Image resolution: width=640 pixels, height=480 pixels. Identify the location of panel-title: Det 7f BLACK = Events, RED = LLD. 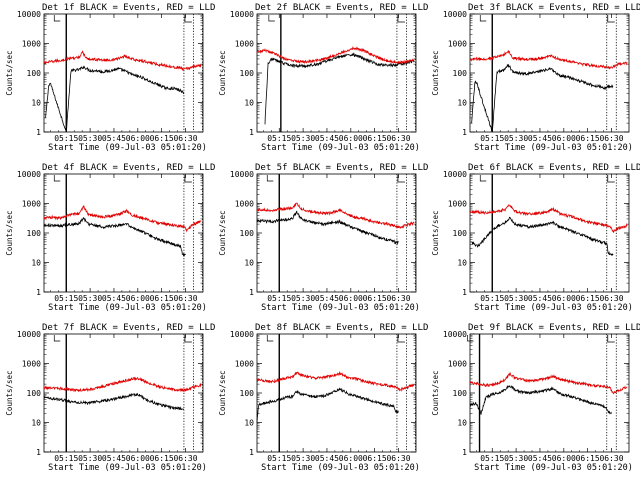
(128, 328).